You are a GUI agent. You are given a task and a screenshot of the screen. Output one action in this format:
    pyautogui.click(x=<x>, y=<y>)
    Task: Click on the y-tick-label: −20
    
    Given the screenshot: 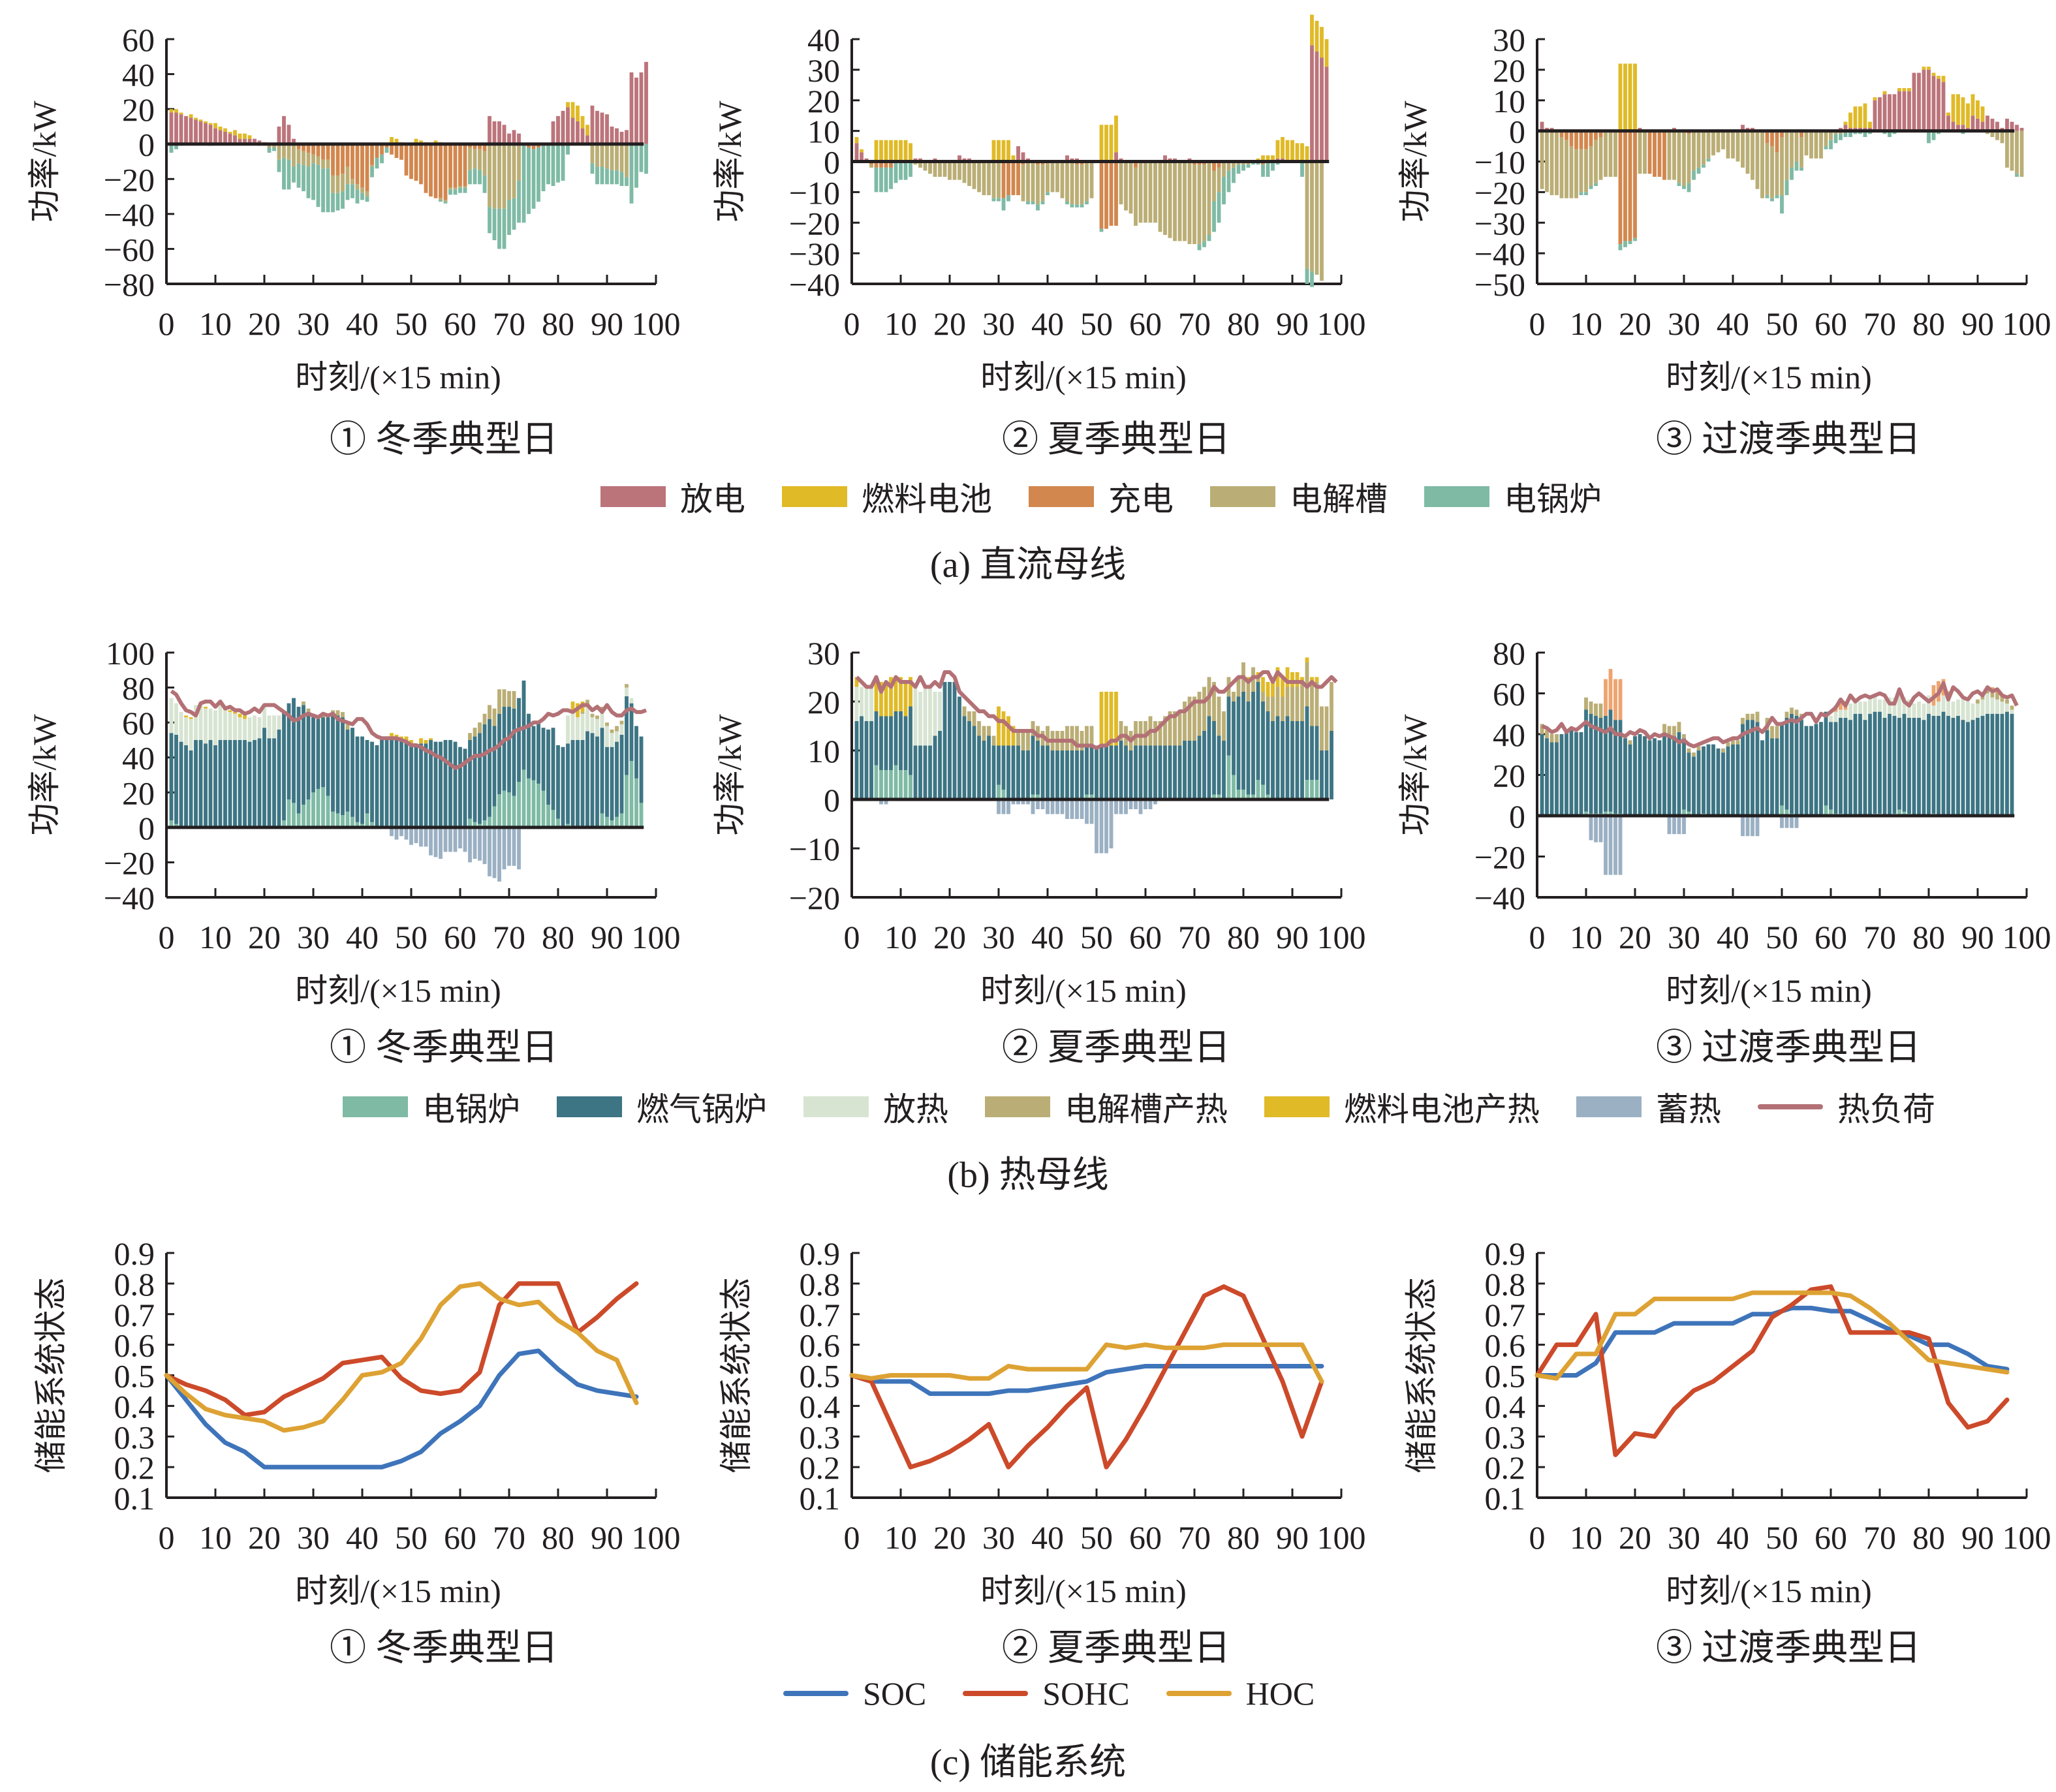 What is the action you would take?
    pyautogui.click(x=129, y=179)
    